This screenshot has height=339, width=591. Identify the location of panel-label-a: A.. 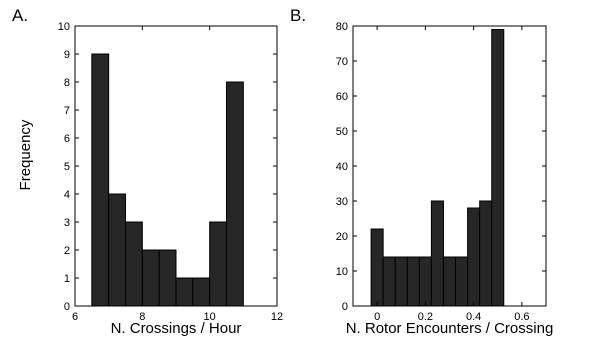
(20, 15).